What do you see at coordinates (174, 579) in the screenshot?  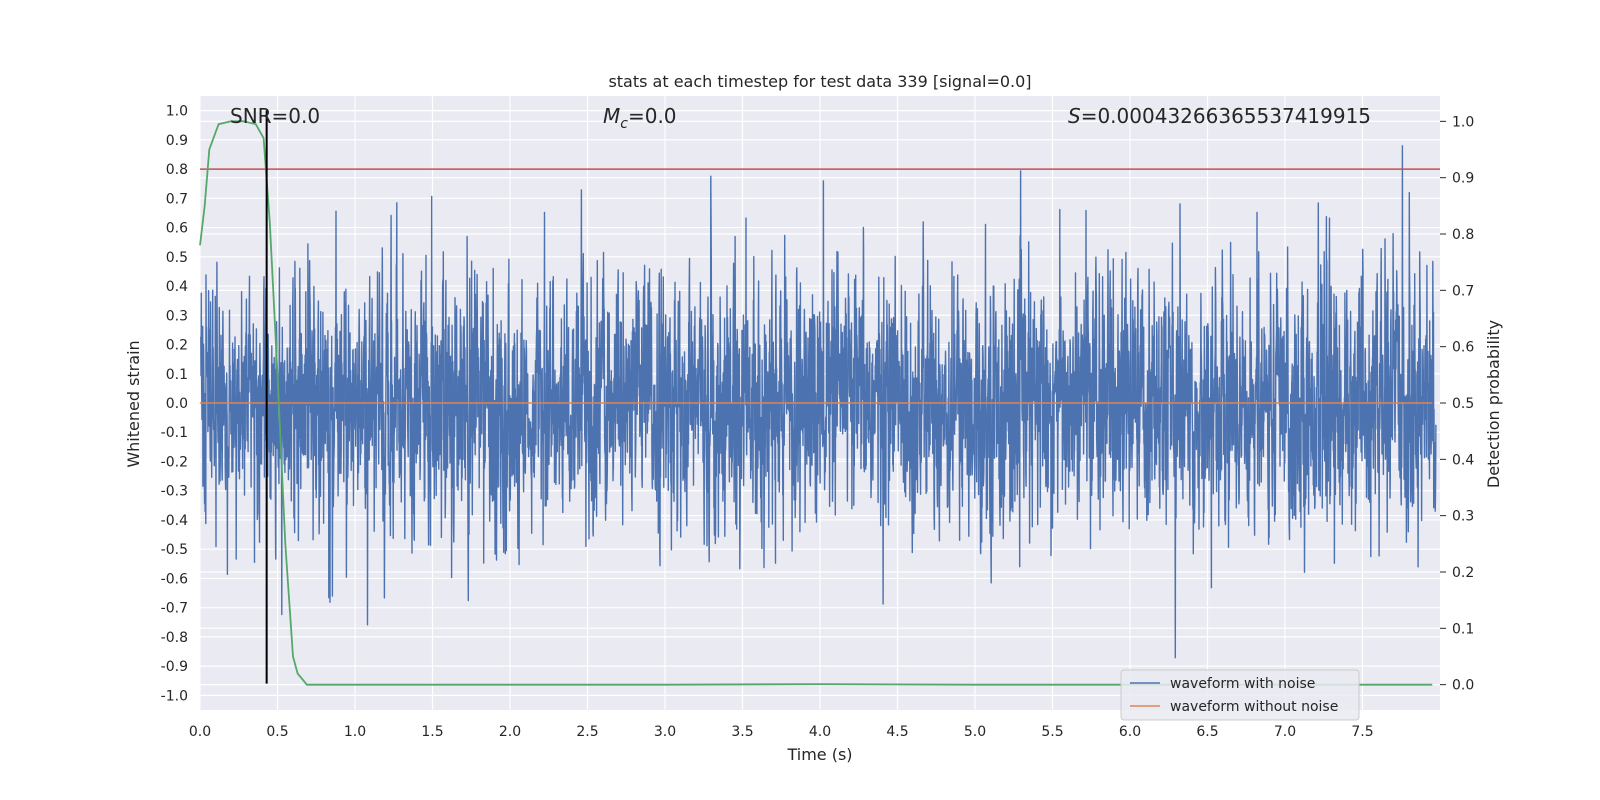 I see `y-tick-label: -0.6` at bounding box center [174, 579].